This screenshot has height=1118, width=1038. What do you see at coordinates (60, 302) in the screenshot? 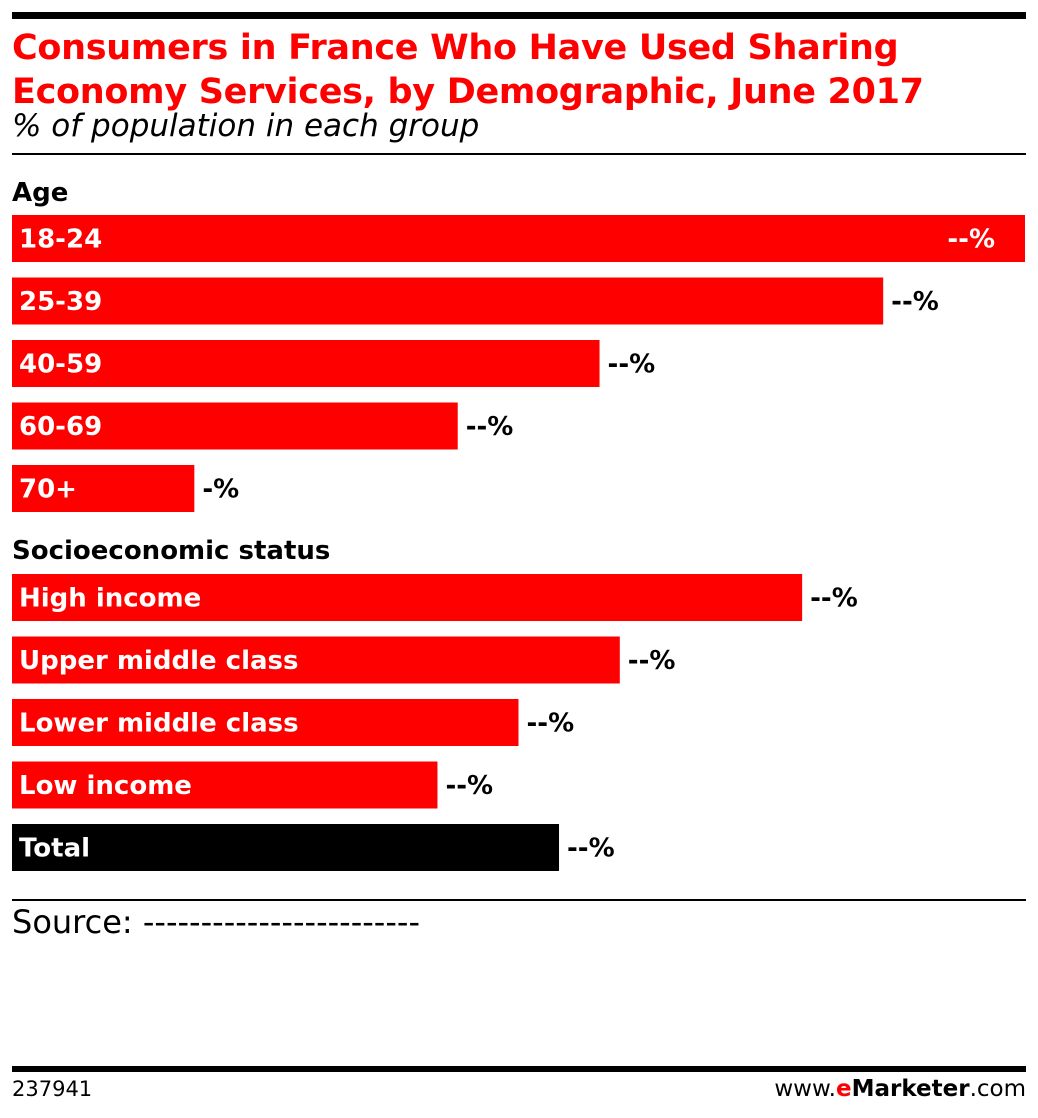
I see `bar-label-25-39: 25-39` at bounding box center [60, 302].